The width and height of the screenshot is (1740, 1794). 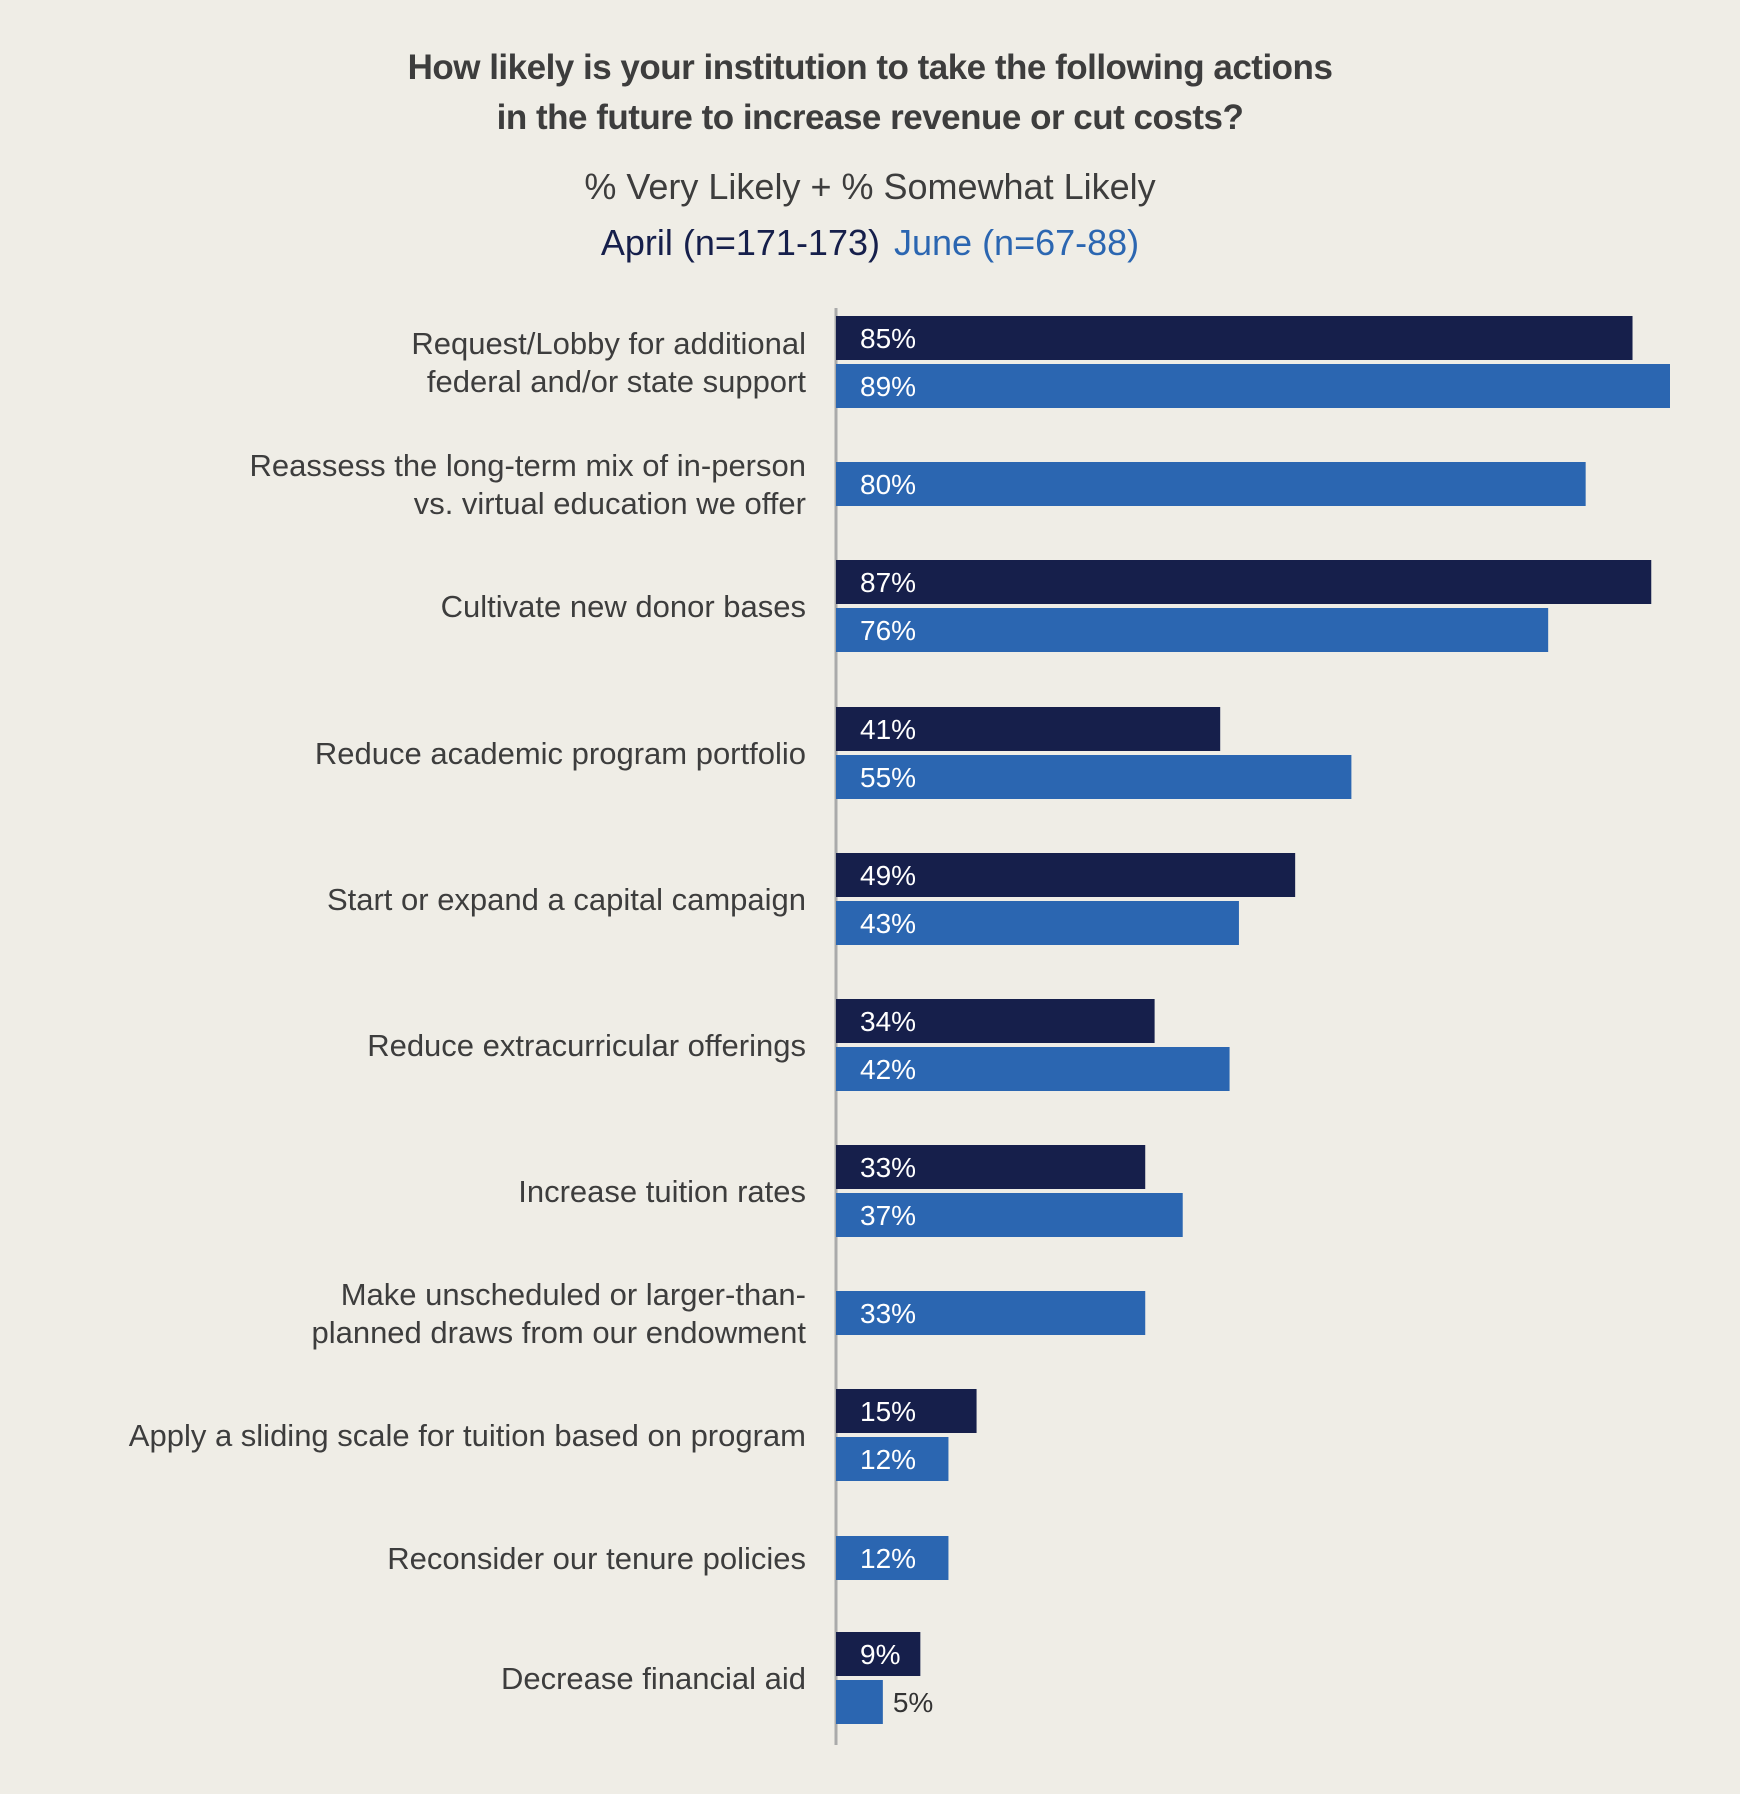 What do you see at coordinates (888, 1459) in the screenshot?
I see `bar-value-label-june-8: 12%` at bounding box center [888, 1459].